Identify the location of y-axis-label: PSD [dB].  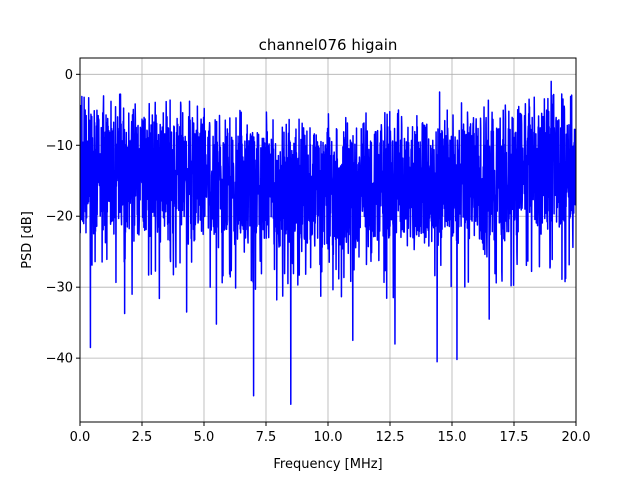
(27, 240).